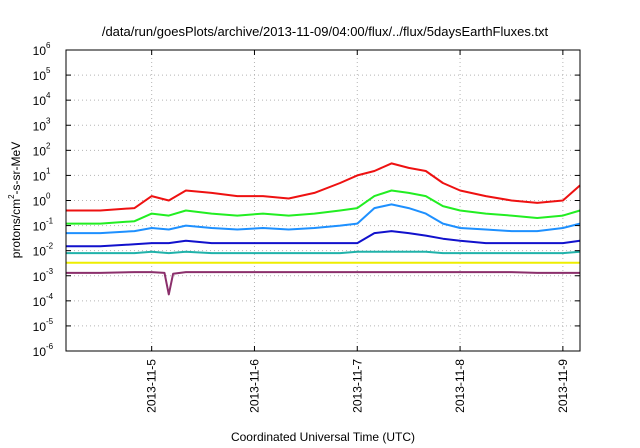 The image size is (640, 448). What do you see at coordinates (43, 350) in the screenshot?
I see `y-tick-label: 10⁻⁶` at bounding box center [43, 350].